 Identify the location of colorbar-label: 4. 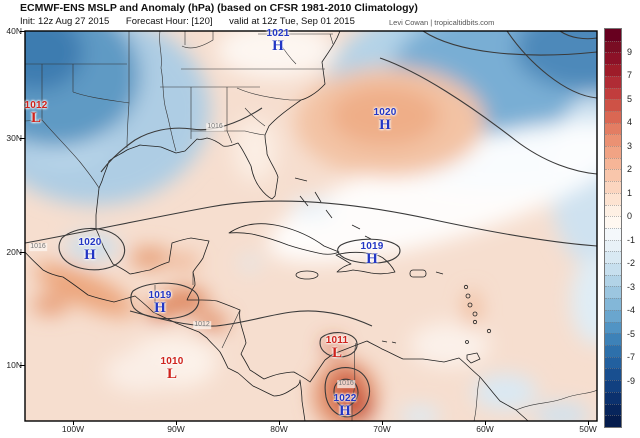
(630, 122).